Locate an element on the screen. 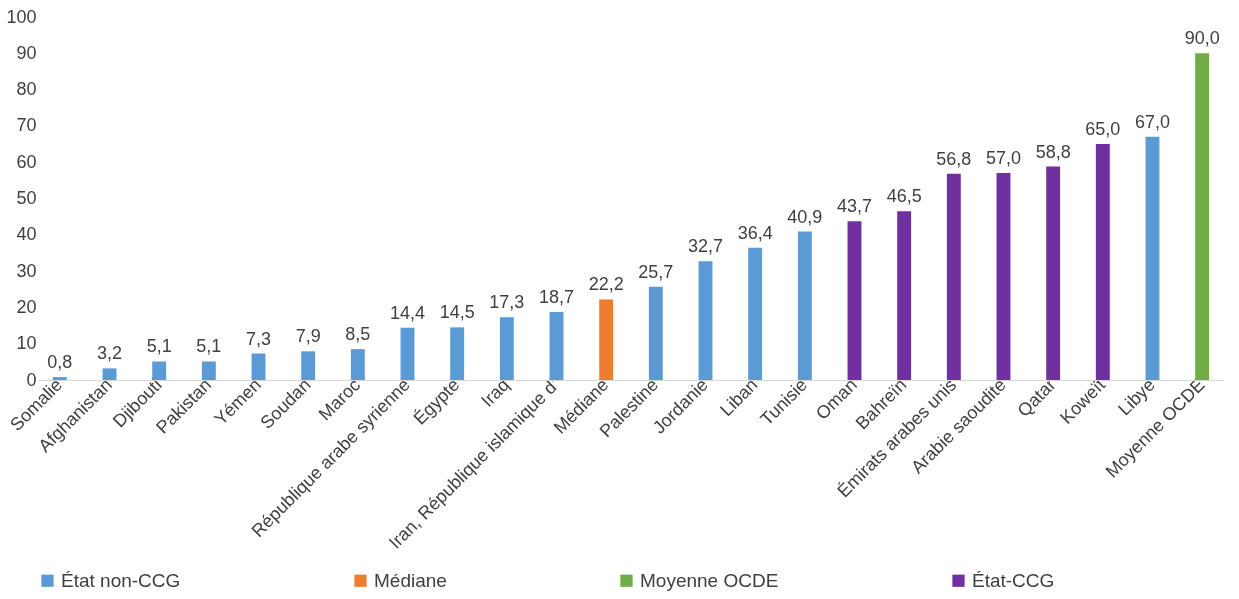 The width and height of the screenshot is (1239, 599). data-label: 8,5 is located at coordinates (358, 334).